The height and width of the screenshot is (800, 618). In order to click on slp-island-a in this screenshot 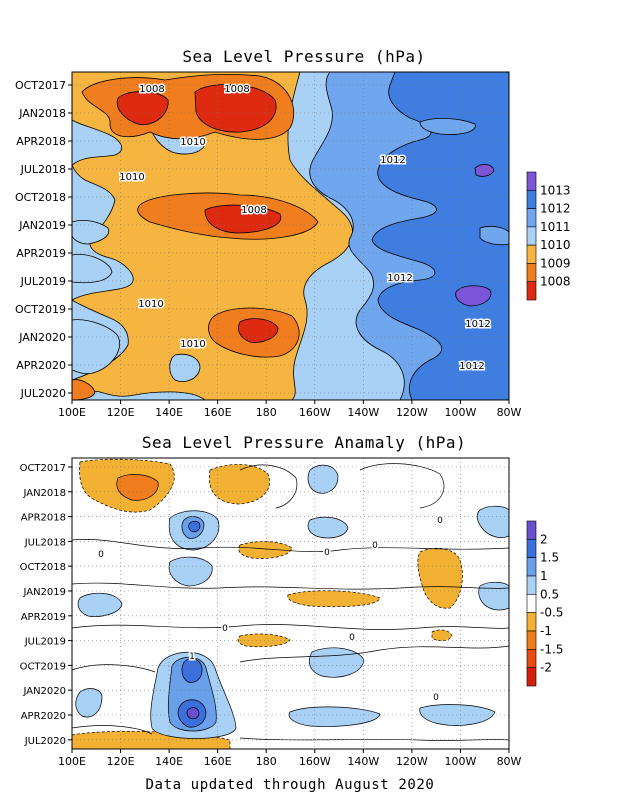, I will do `click(91, 232)`.